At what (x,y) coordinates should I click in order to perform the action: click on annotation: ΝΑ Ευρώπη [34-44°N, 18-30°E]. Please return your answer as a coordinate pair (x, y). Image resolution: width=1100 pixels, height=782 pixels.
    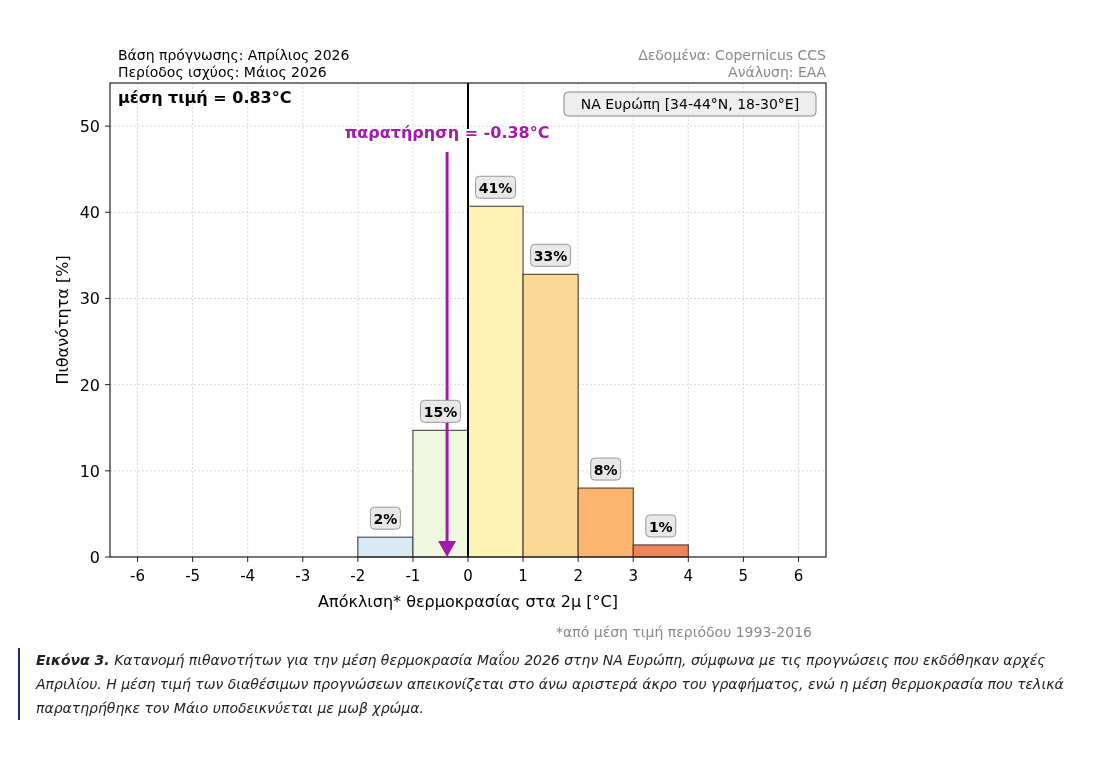
    Looking at the image, I should click on (690, 104).